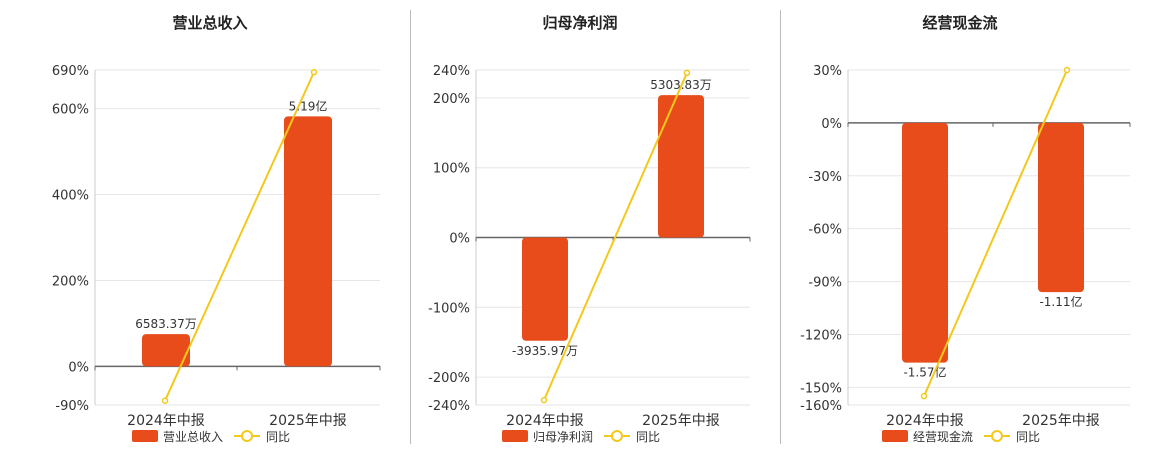 The width and height of the screenshot is (1160, 450). I want to click on y-tick-label: 240%, so click(451, 71).